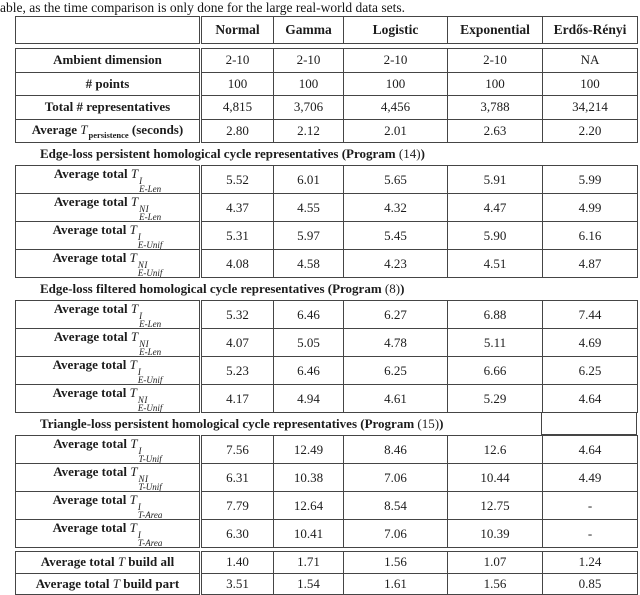 The image size is (640, 595). Describe the element at coordinates (395, 398) in the screenshot. I see `table-cell: 4.61` at that location.